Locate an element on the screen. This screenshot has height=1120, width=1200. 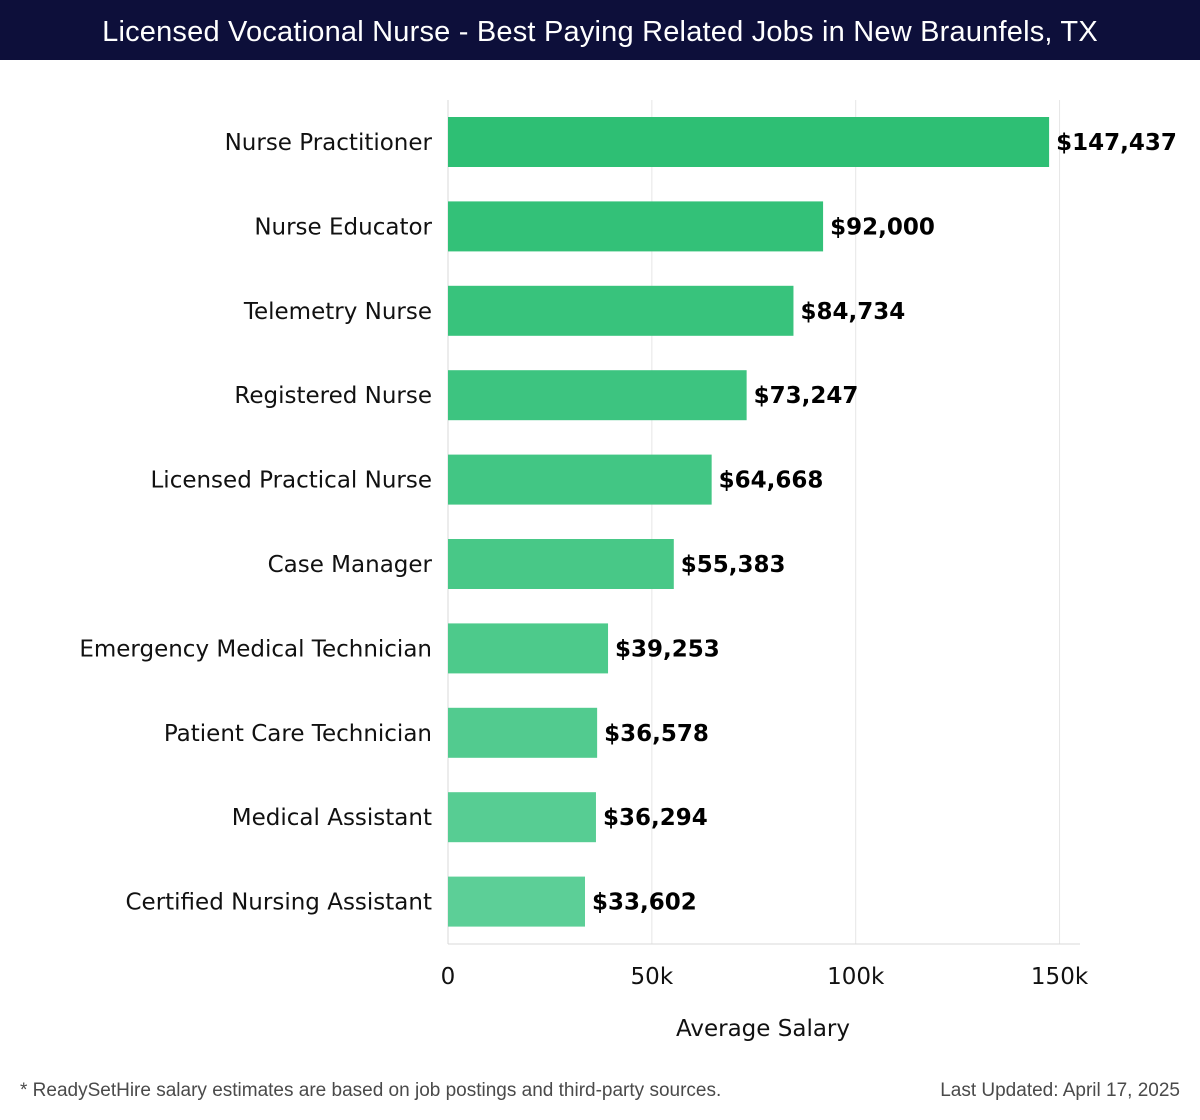
value-label-9: $33,602 is located at coordinates (644, 903).